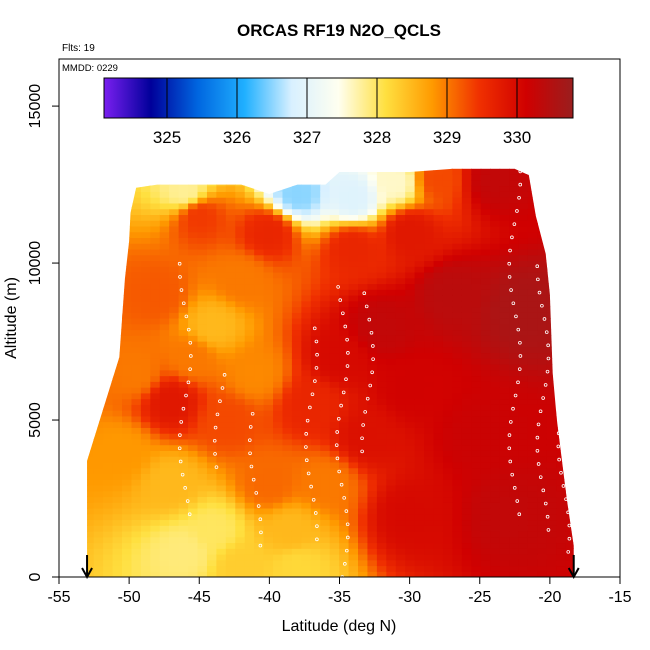 This screenshot has height=650, width=650. Describe the element at coordinates (339, 626) in the screenshot. I see `x-axis-label: Latitude (deg N)` at that location.